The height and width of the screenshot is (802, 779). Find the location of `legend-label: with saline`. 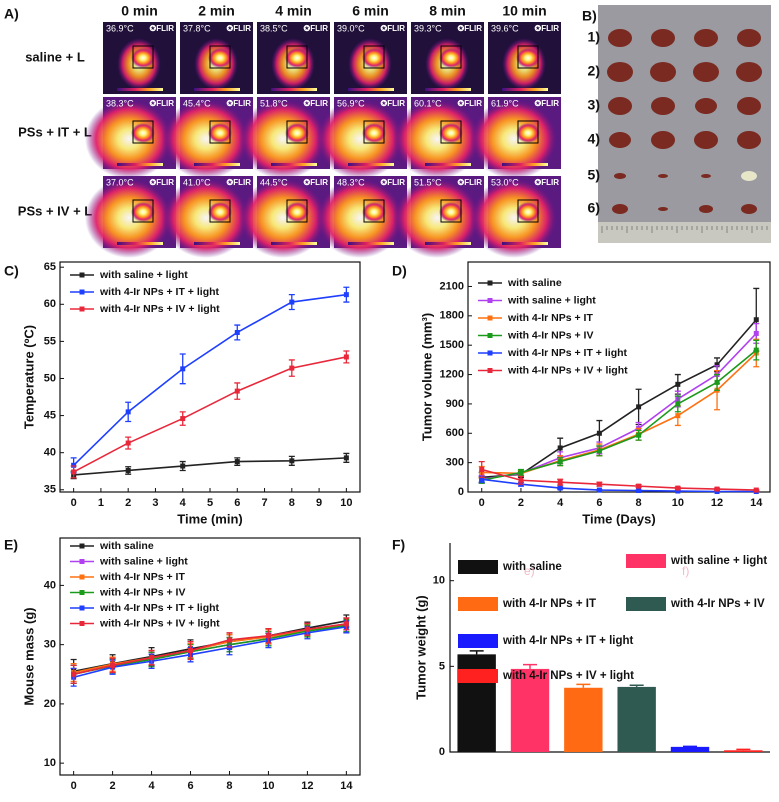

legend-label: with saline is located at coordinates (126, 546).